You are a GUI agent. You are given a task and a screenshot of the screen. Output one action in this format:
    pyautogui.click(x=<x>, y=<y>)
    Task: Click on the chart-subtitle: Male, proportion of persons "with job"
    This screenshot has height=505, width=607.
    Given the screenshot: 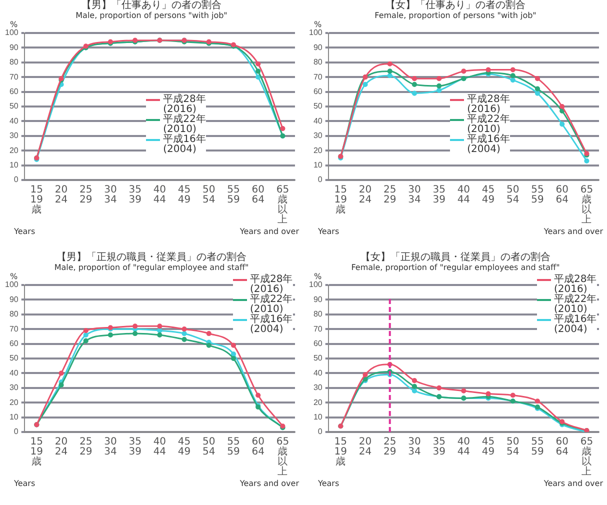 What is the action you would take?
    pyautogui.click(x=151, y=16)
    